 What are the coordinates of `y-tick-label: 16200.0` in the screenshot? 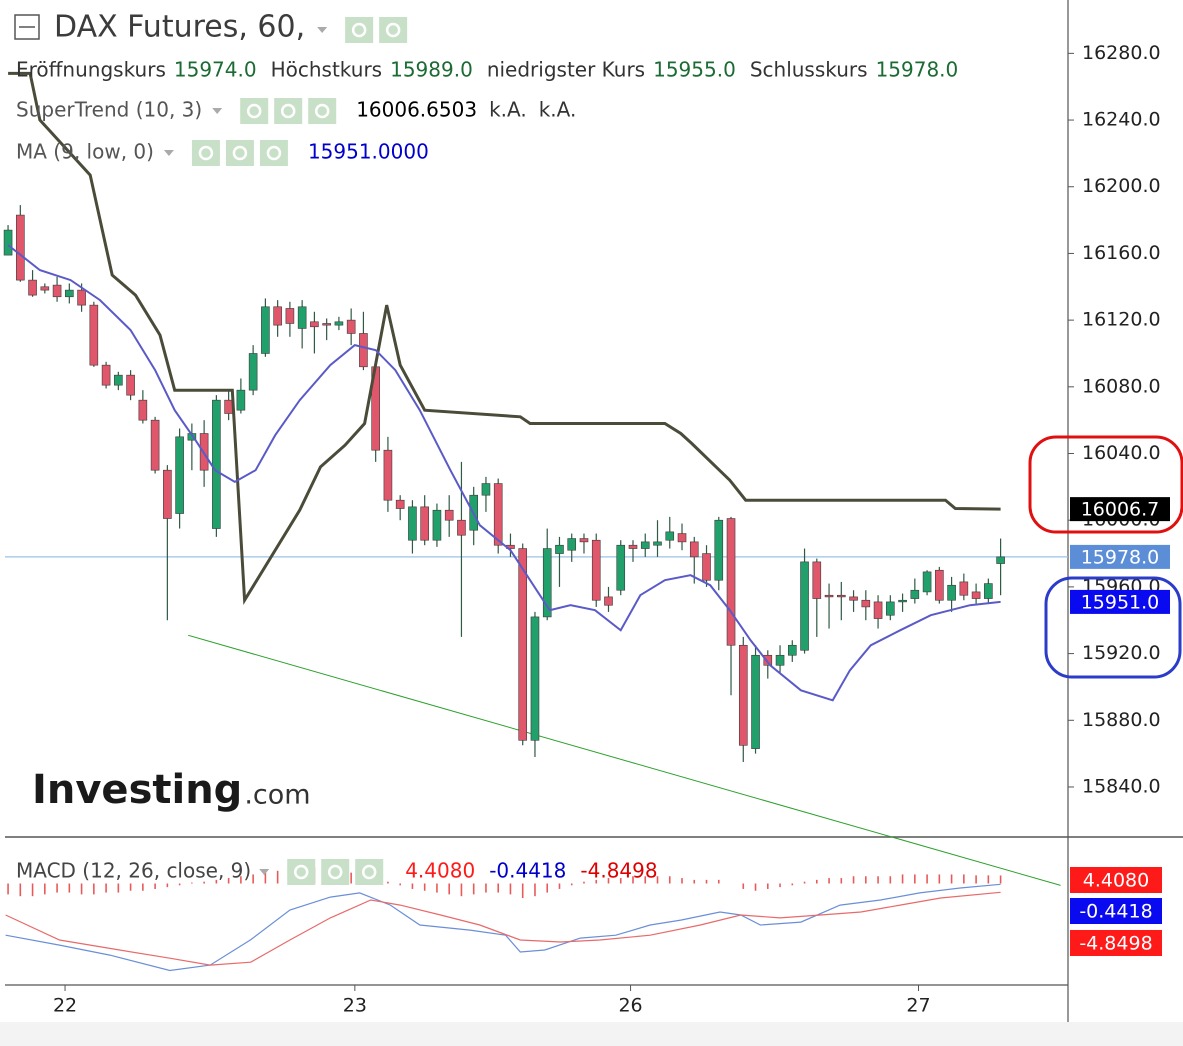 It's located at (1121, 186).